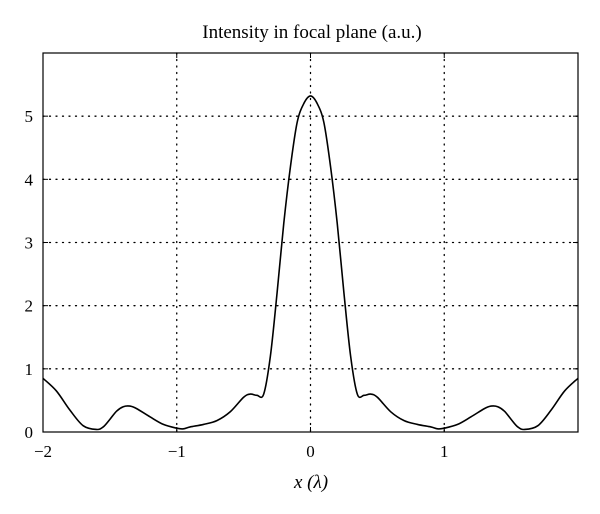 Image resolution: width=600 pixels, height=514 pixels. What do you see at coordinates (315, 482) in the screenshot?
I see `x-axis-label-unit: (λ)` at bounding box center [315, 482].